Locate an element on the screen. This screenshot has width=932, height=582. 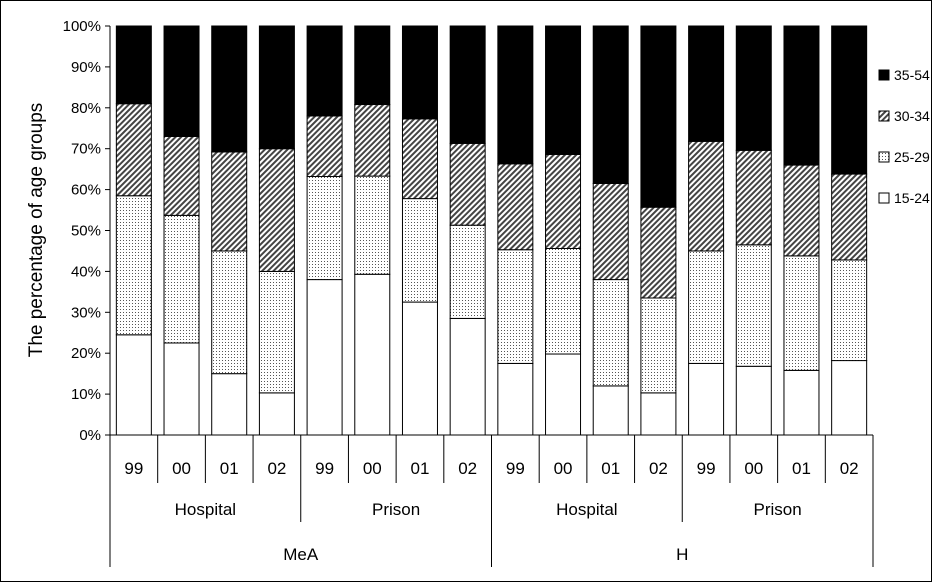
legend-label: 15-24 is located at coordinates (912, 198).